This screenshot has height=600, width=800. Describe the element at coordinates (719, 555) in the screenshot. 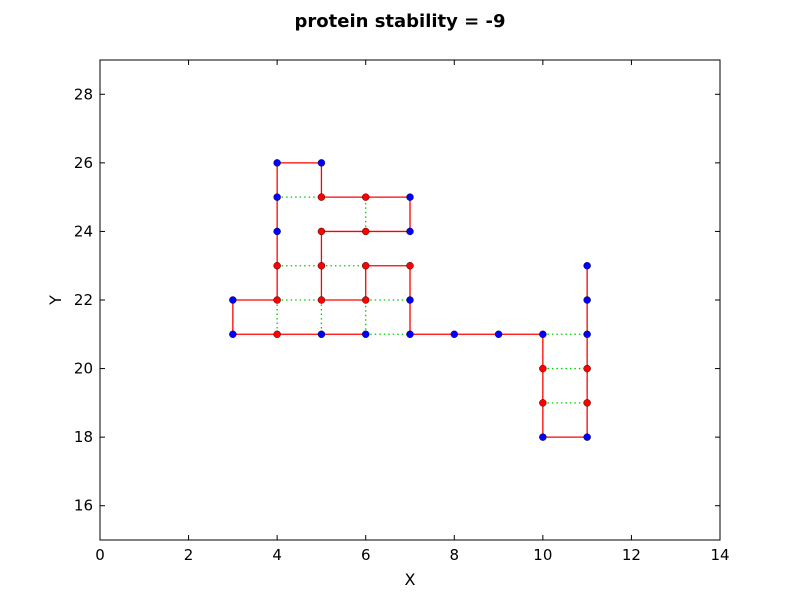

I see `x-tick-label: 14` at that location.